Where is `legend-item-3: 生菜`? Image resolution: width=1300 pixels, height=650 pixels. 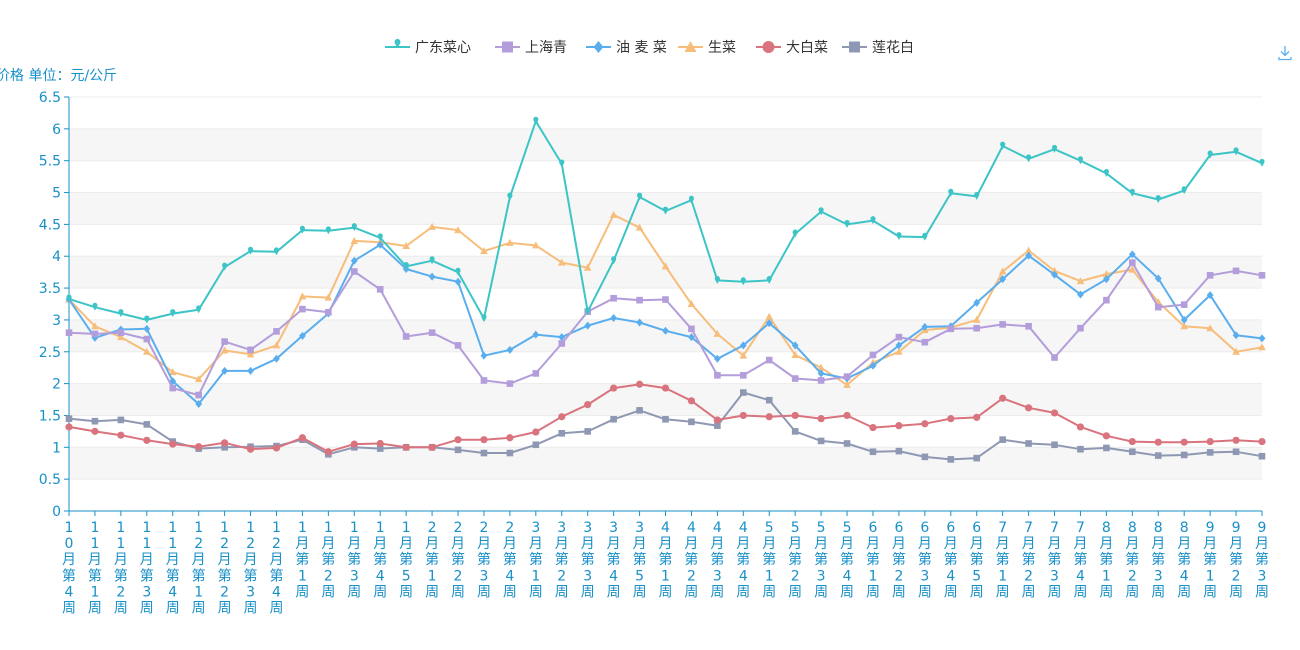 legend-item-3: 生菜 is located at coordinates (707, 48).